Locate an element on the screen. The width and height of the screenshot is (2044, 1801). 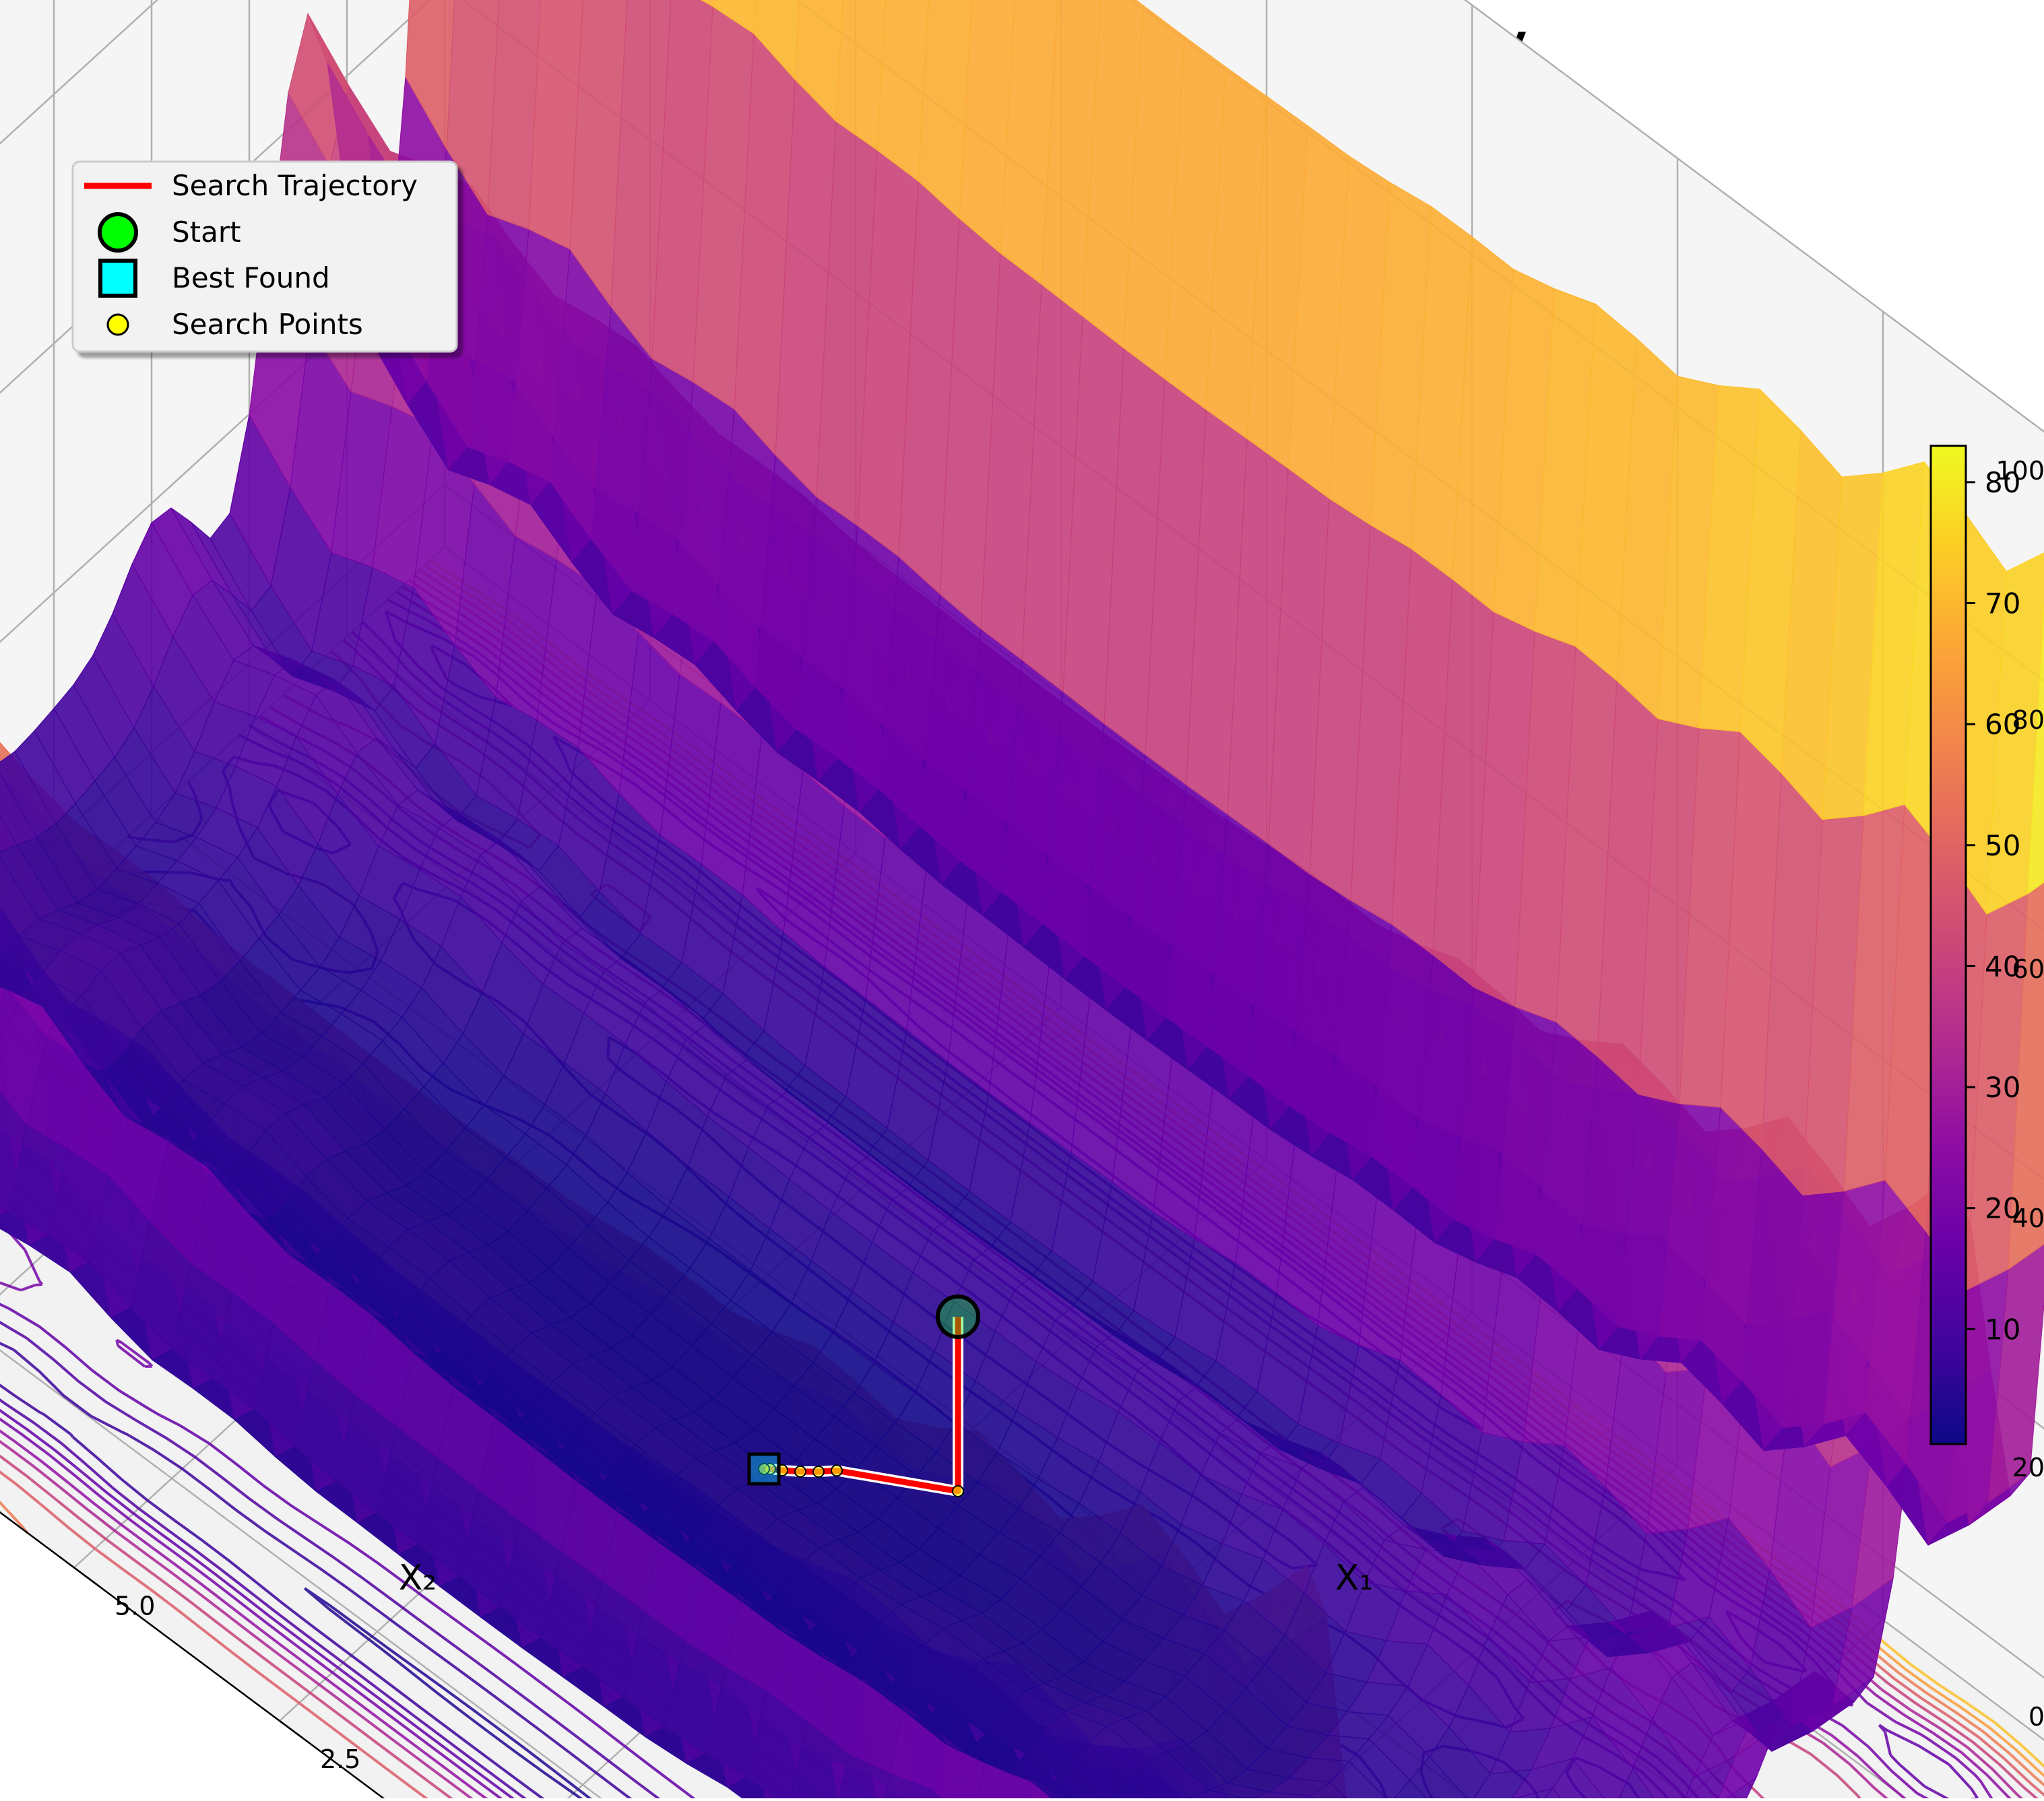
colorbar-tick-label: 30 is located at coordinates (2002, 1087).